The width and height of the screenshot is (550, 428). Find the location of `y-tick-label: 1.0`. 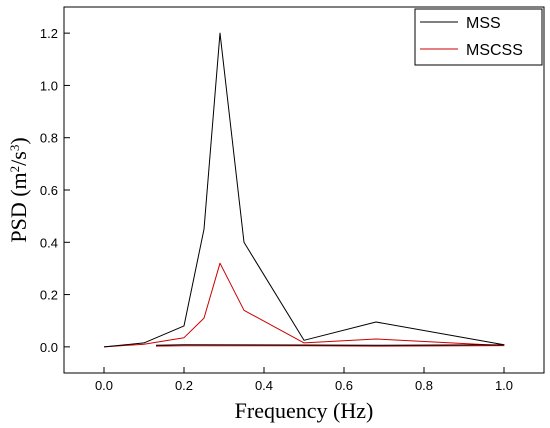

y-tick-label: 1.0 is located at coordinates (49, 85).